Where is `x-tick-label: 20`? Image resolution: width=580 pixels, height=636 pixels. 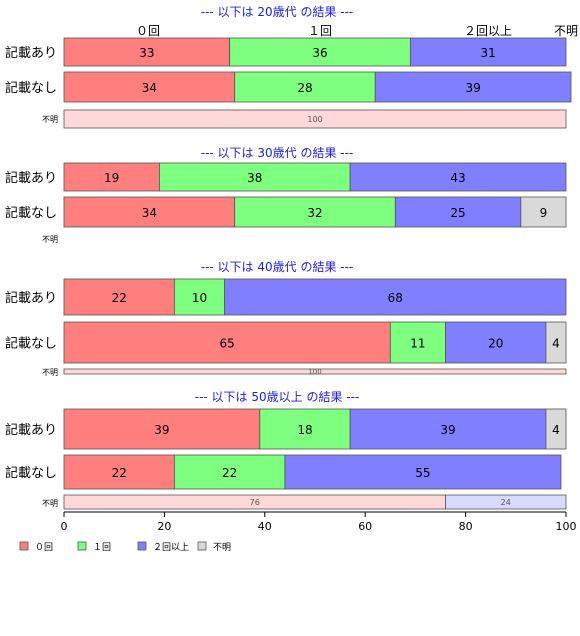 x-tick-label: 20 is located at coordinates (164, 526).